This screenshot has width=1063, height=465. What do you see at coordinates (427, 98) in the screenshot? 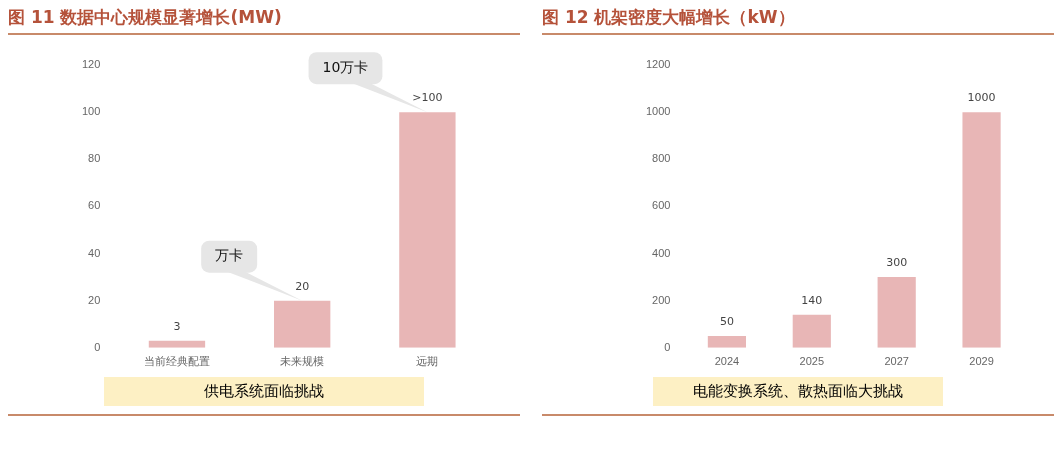
I see `data-label: >100` at bounding box center [427, 98].